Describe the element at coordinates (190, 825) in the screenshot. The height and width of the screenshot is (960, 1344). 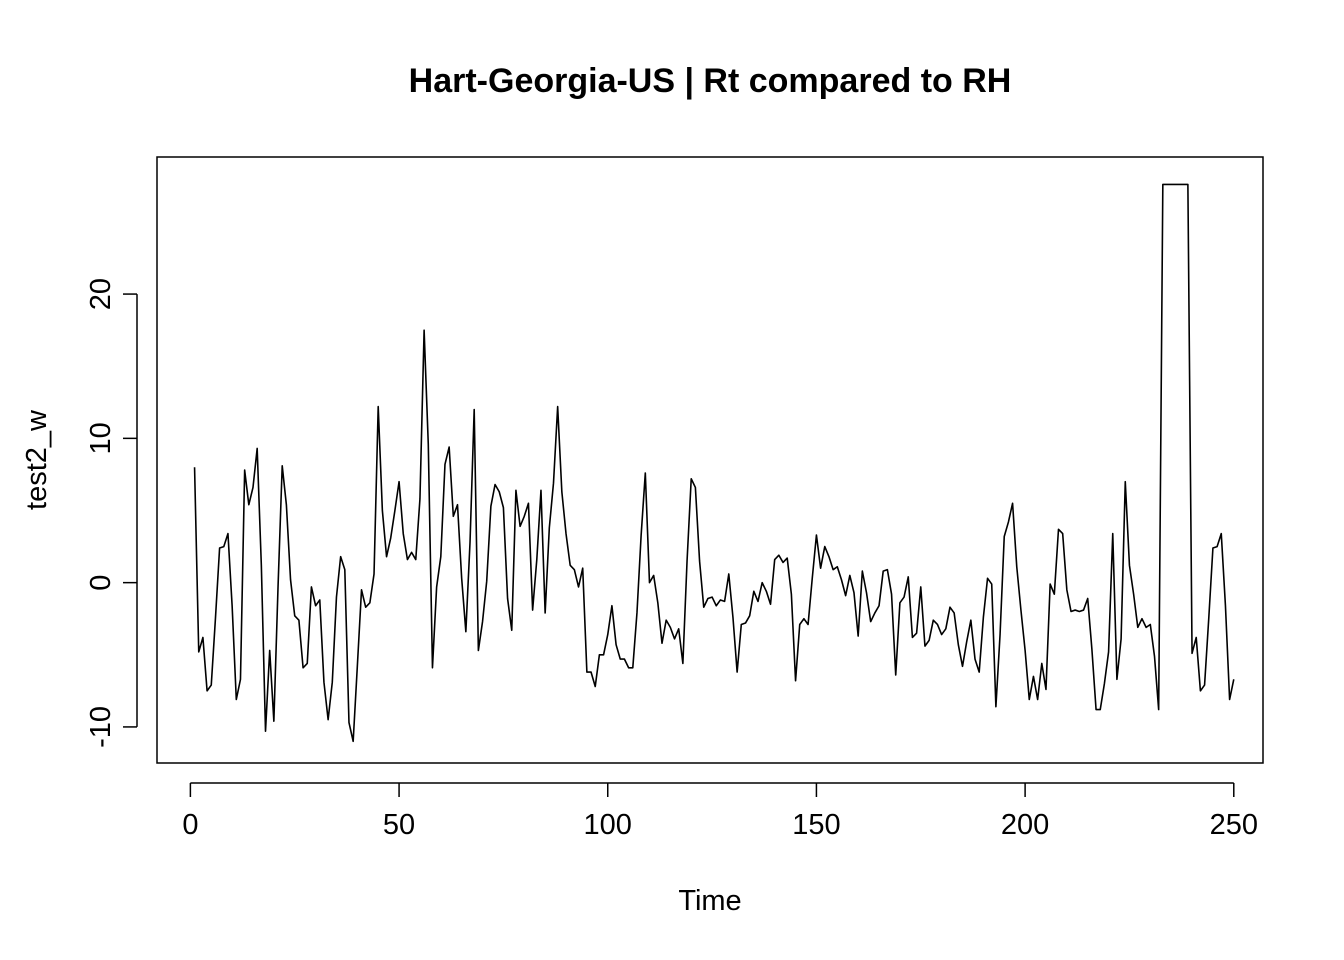
I see `x-tick-label: 0` at that location.